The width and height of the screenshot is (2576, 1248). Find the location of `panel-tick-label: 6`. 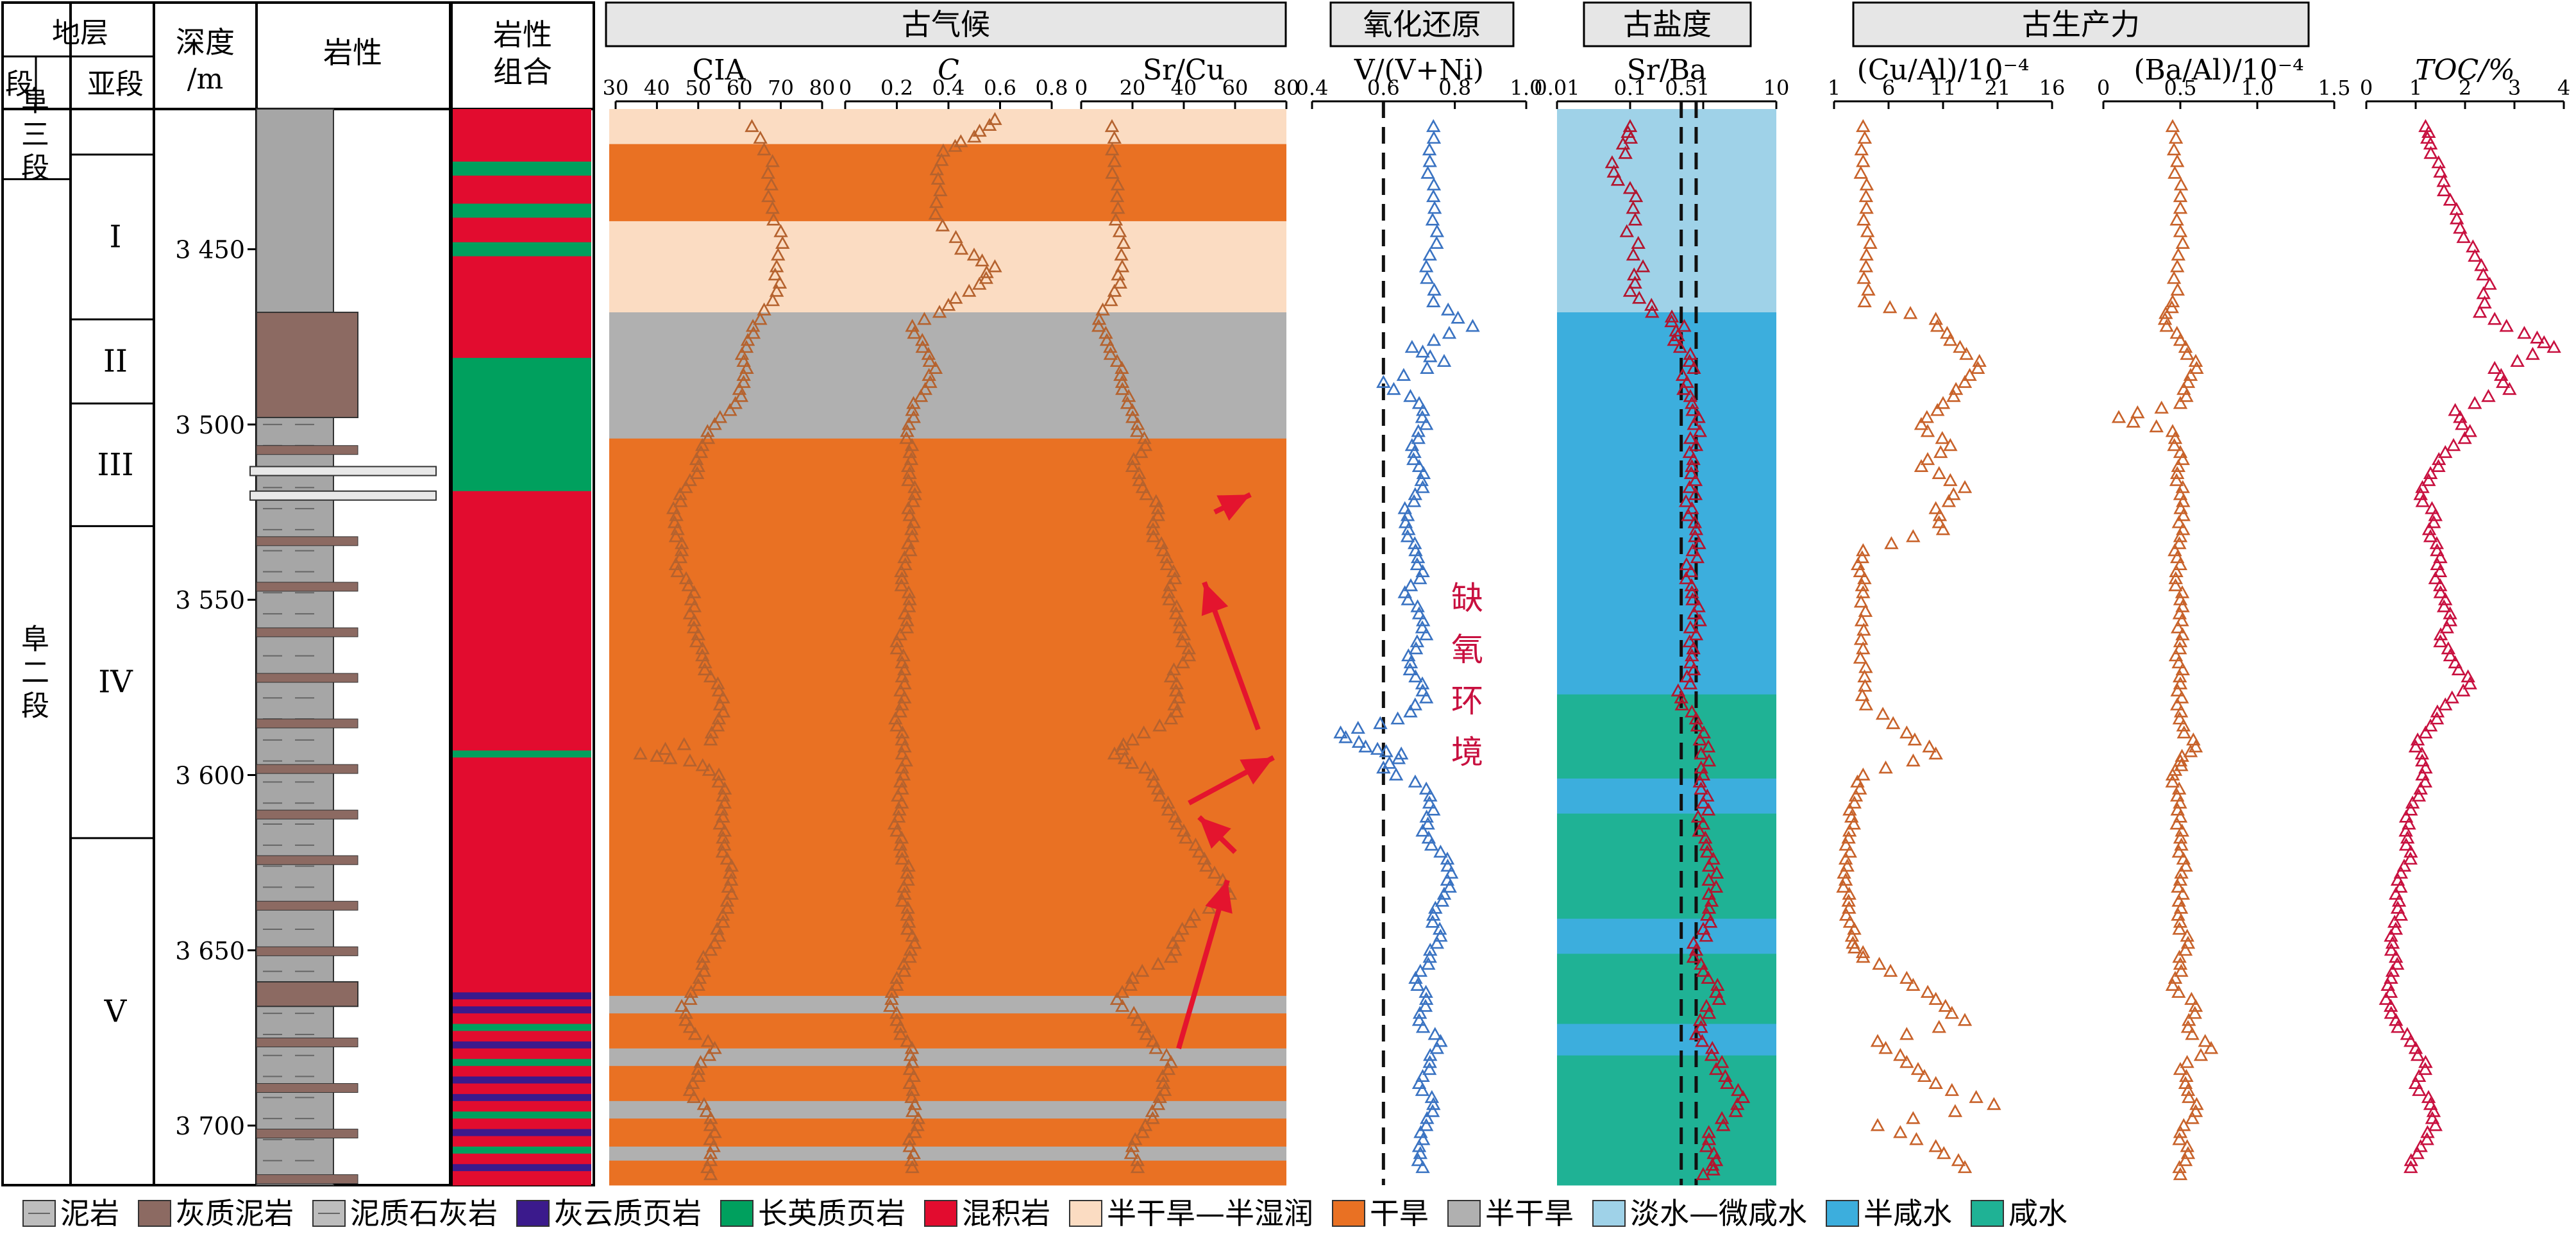

panel-tick-label: 6 is located at coordinates (1888, 88).